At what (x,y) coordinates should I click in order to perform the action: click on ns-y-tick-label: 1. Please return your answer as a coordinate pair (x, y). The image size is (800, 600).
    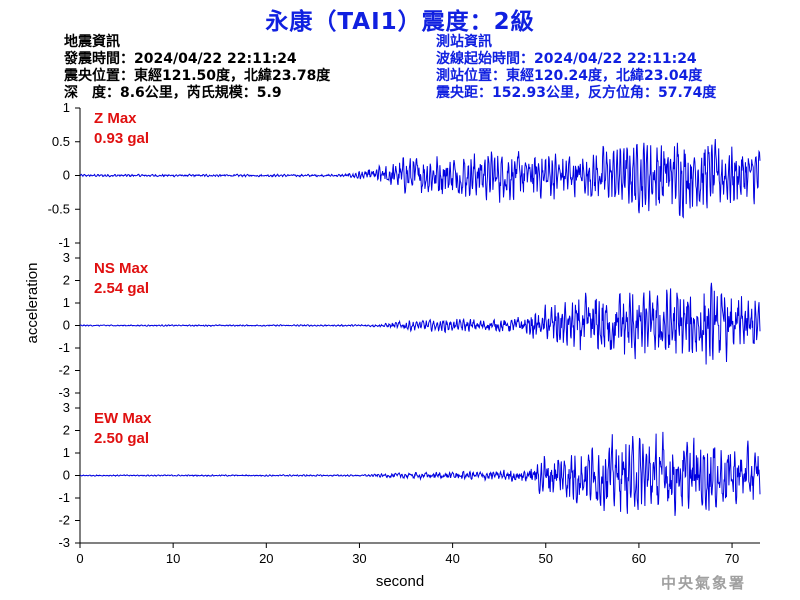
    Looking at the image, I should click on (66, 302).